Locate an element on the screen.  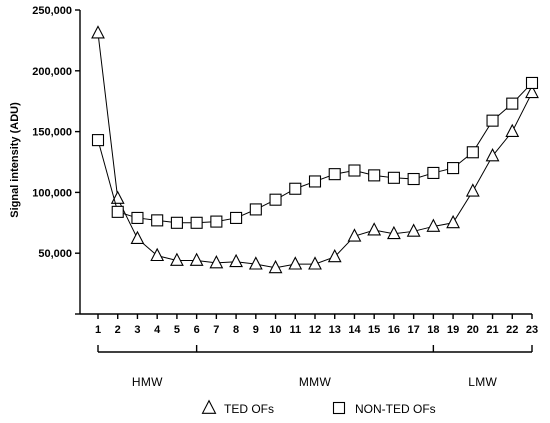
legend-item: TED OFs is located at coordinates (237, 407).